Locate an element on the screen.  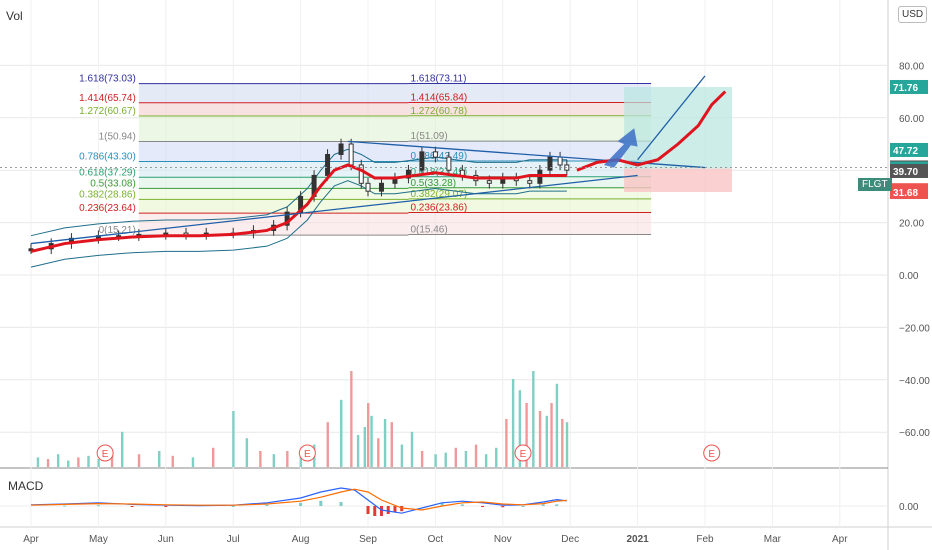
x-tick-label: May is located at coordinates (98, 539).